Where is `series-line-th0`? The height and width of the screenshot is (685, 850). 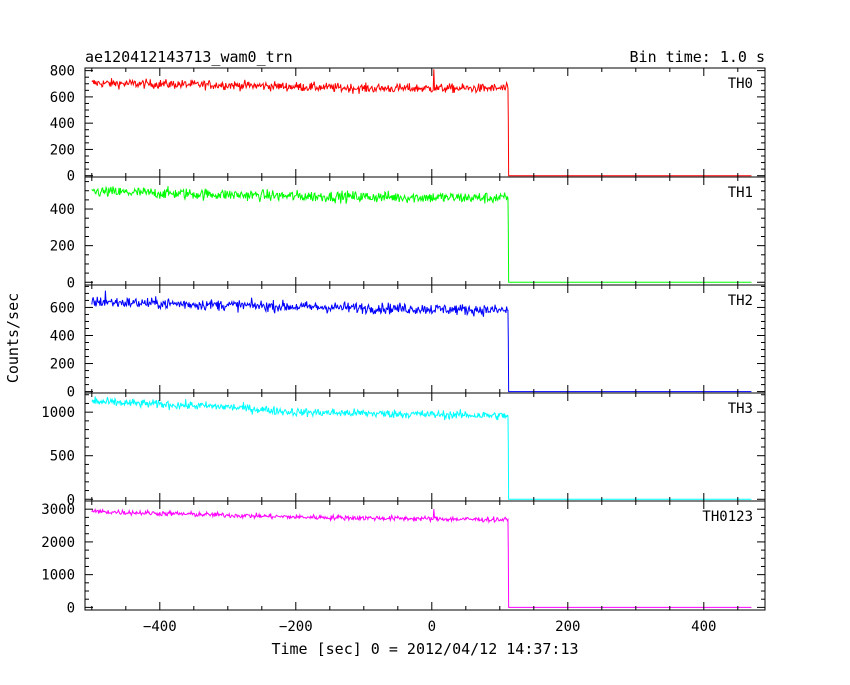 series-line-th0 is located at coordinates (421, 123).